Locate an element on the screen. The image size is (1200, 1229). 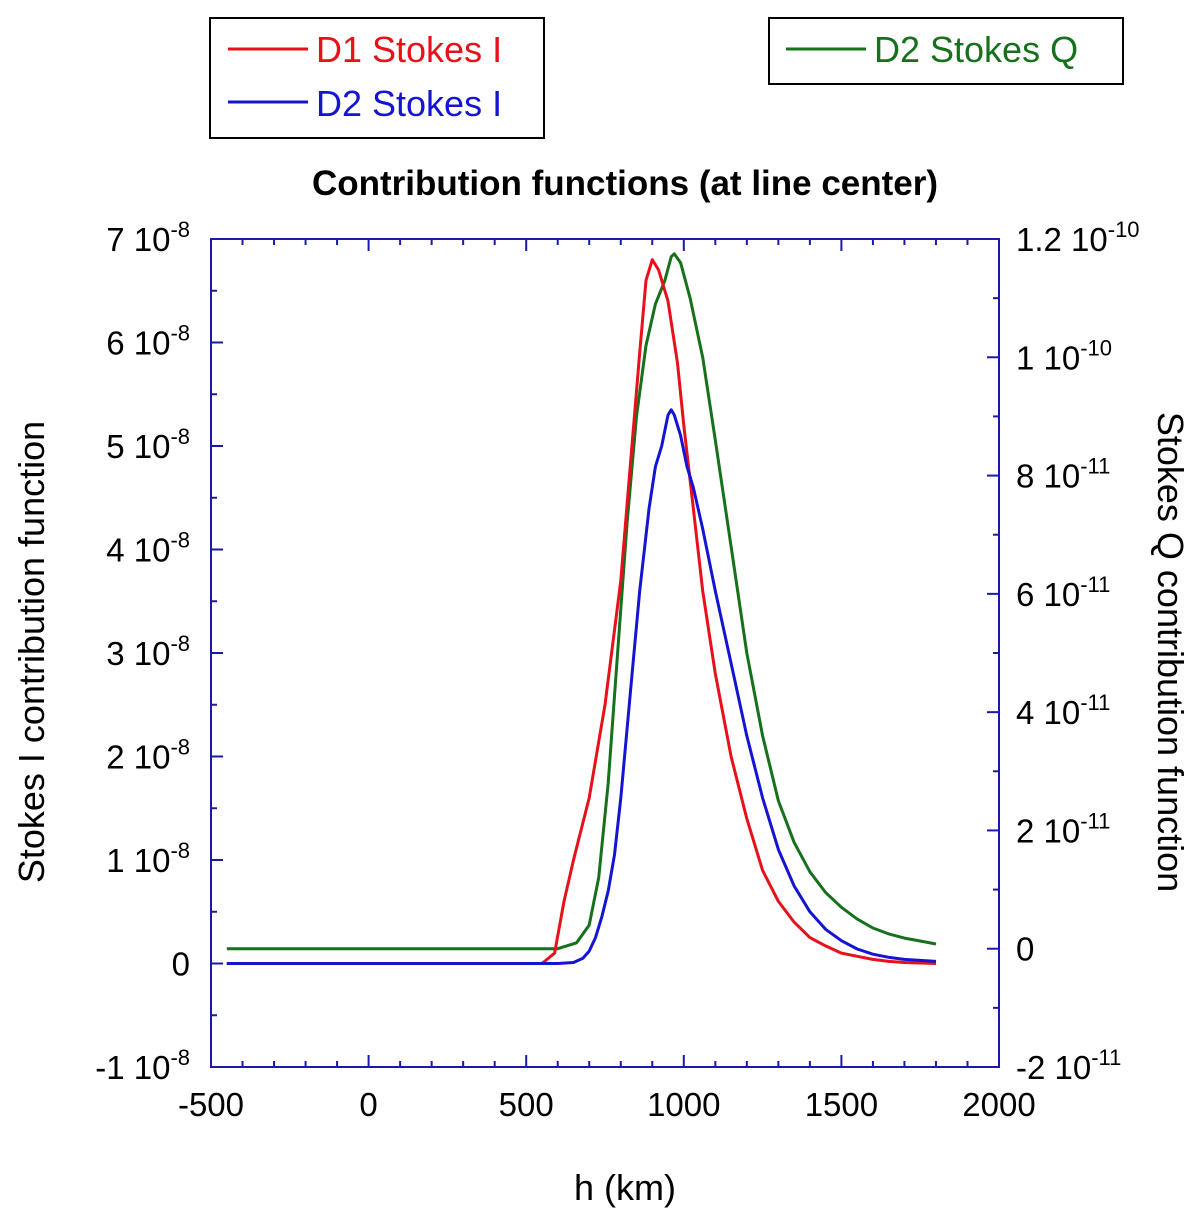
y-right-tick-label: 1 10-10 is located at coordinates (1064, 355).